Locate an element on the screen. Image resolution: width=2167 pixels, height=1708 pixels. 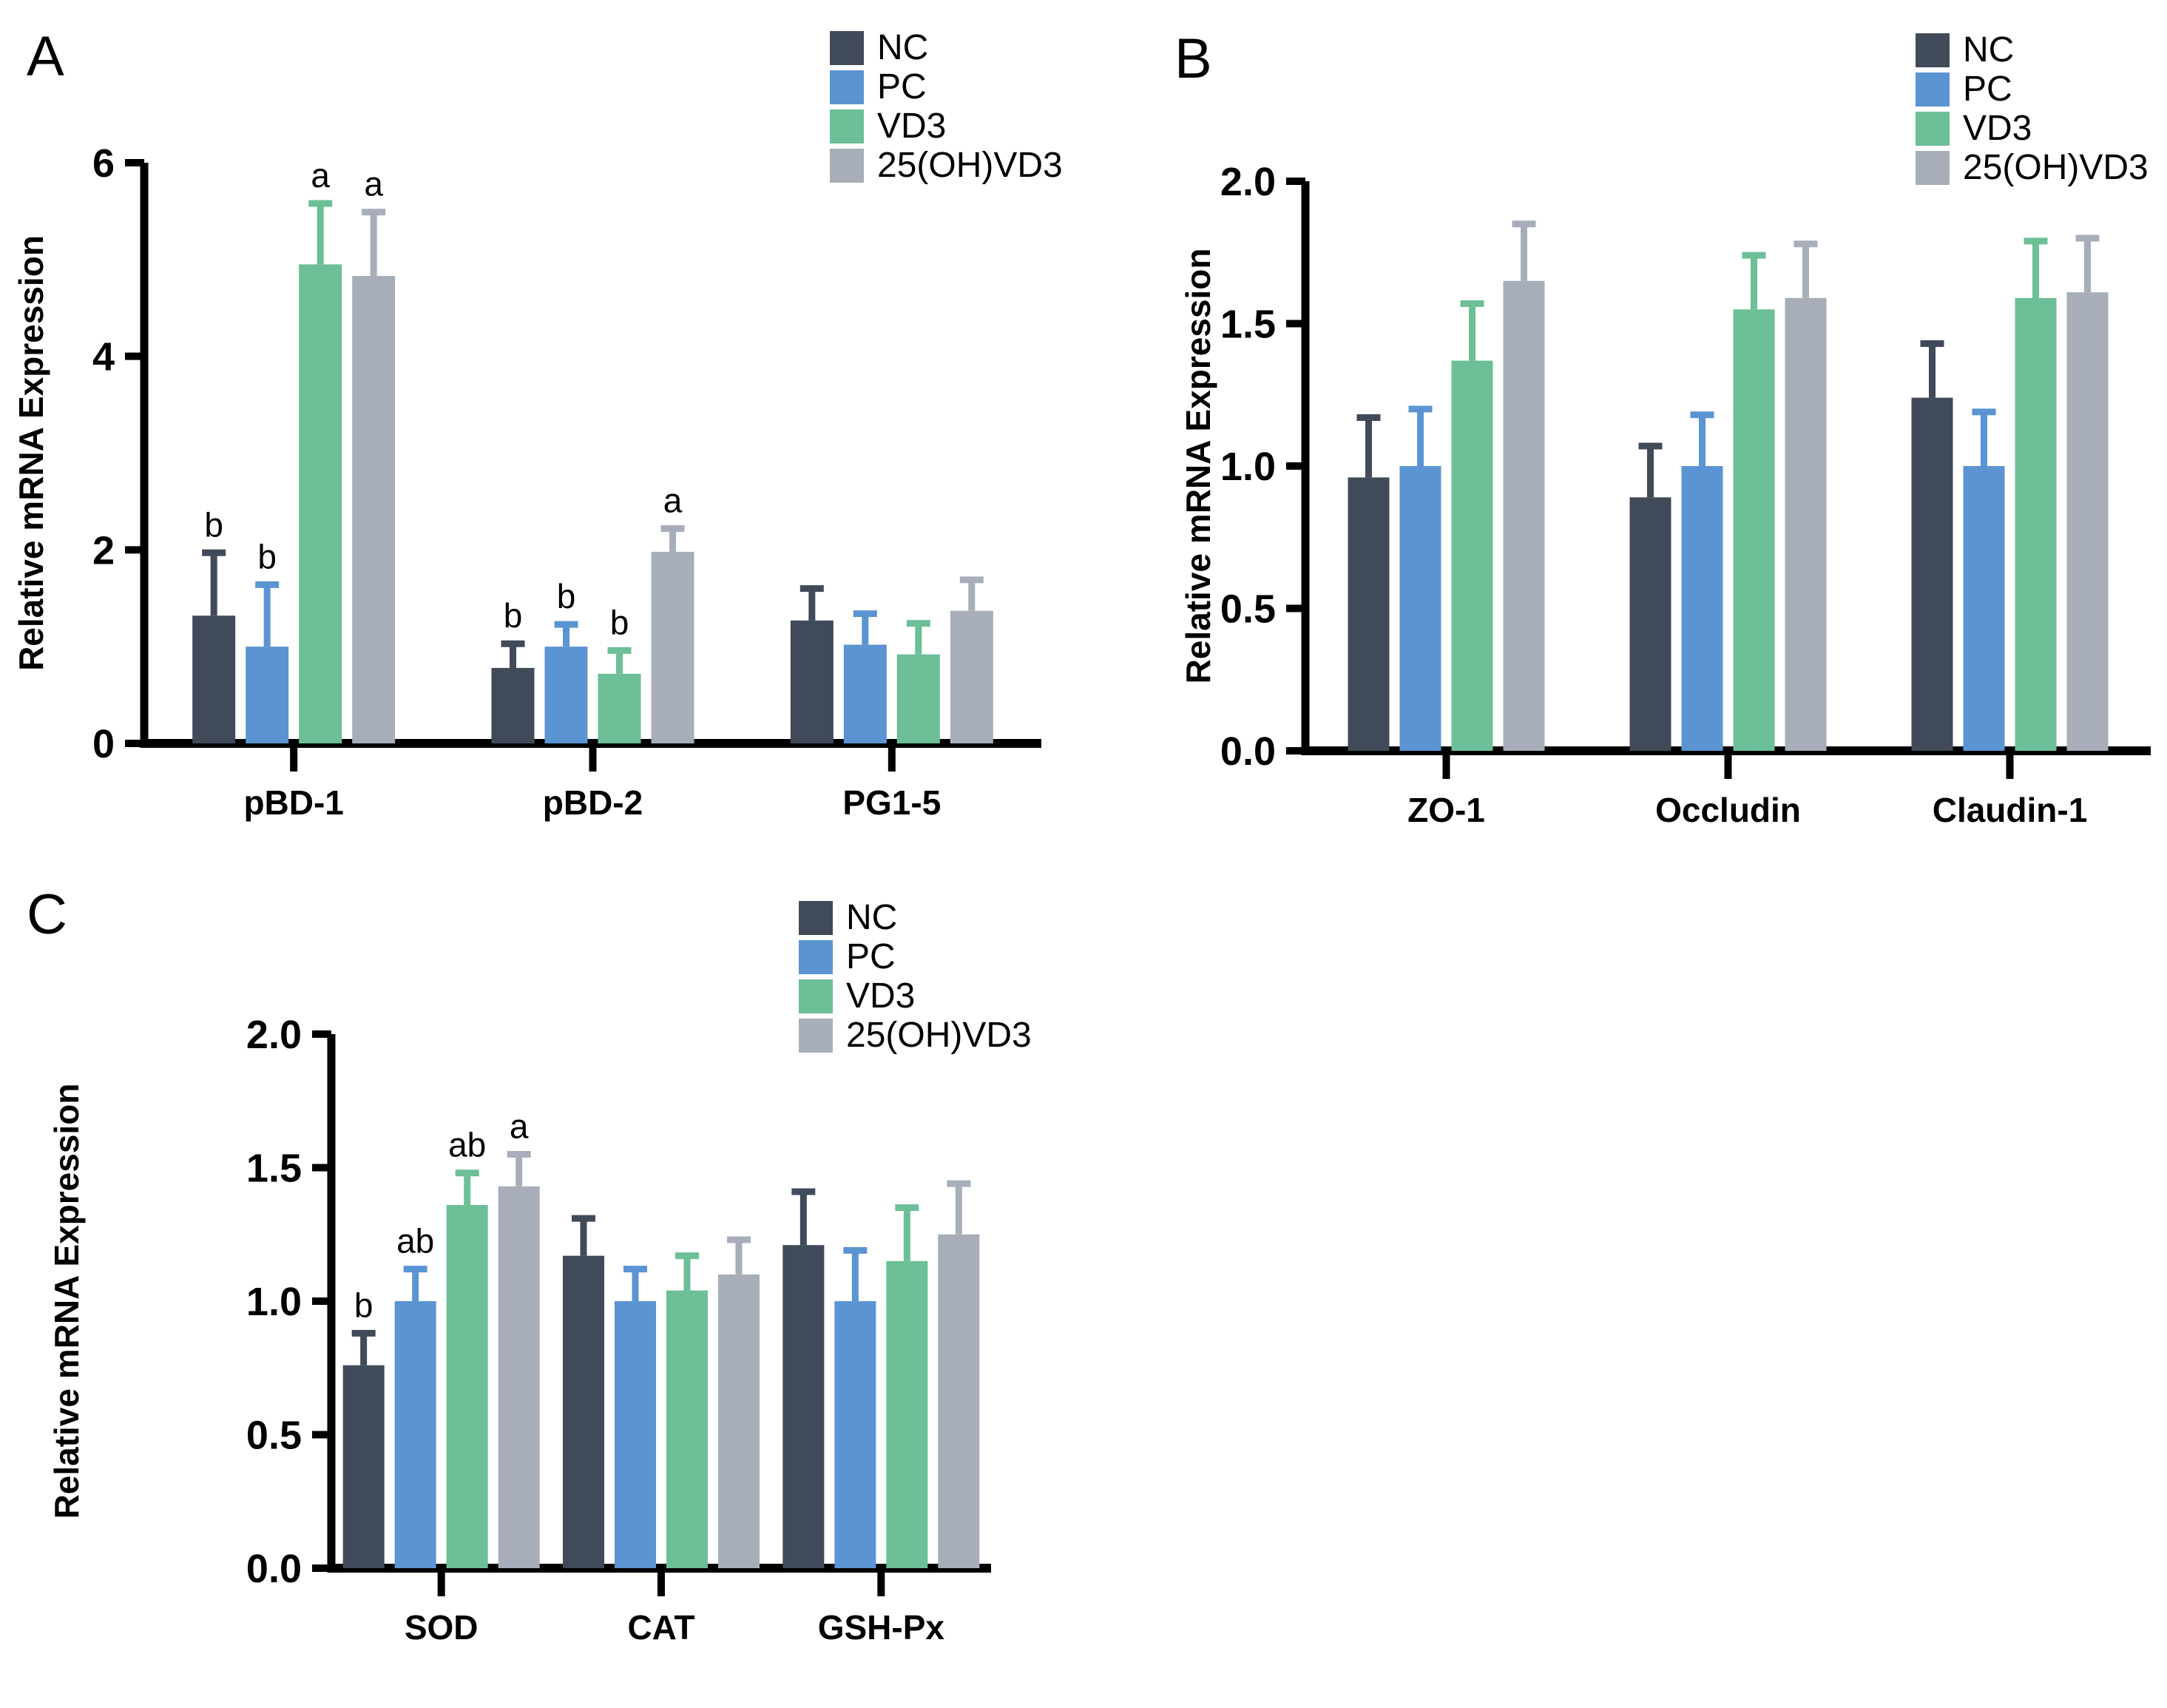
y-tick-label: 0.0 is located at coordinates (1248, 752).